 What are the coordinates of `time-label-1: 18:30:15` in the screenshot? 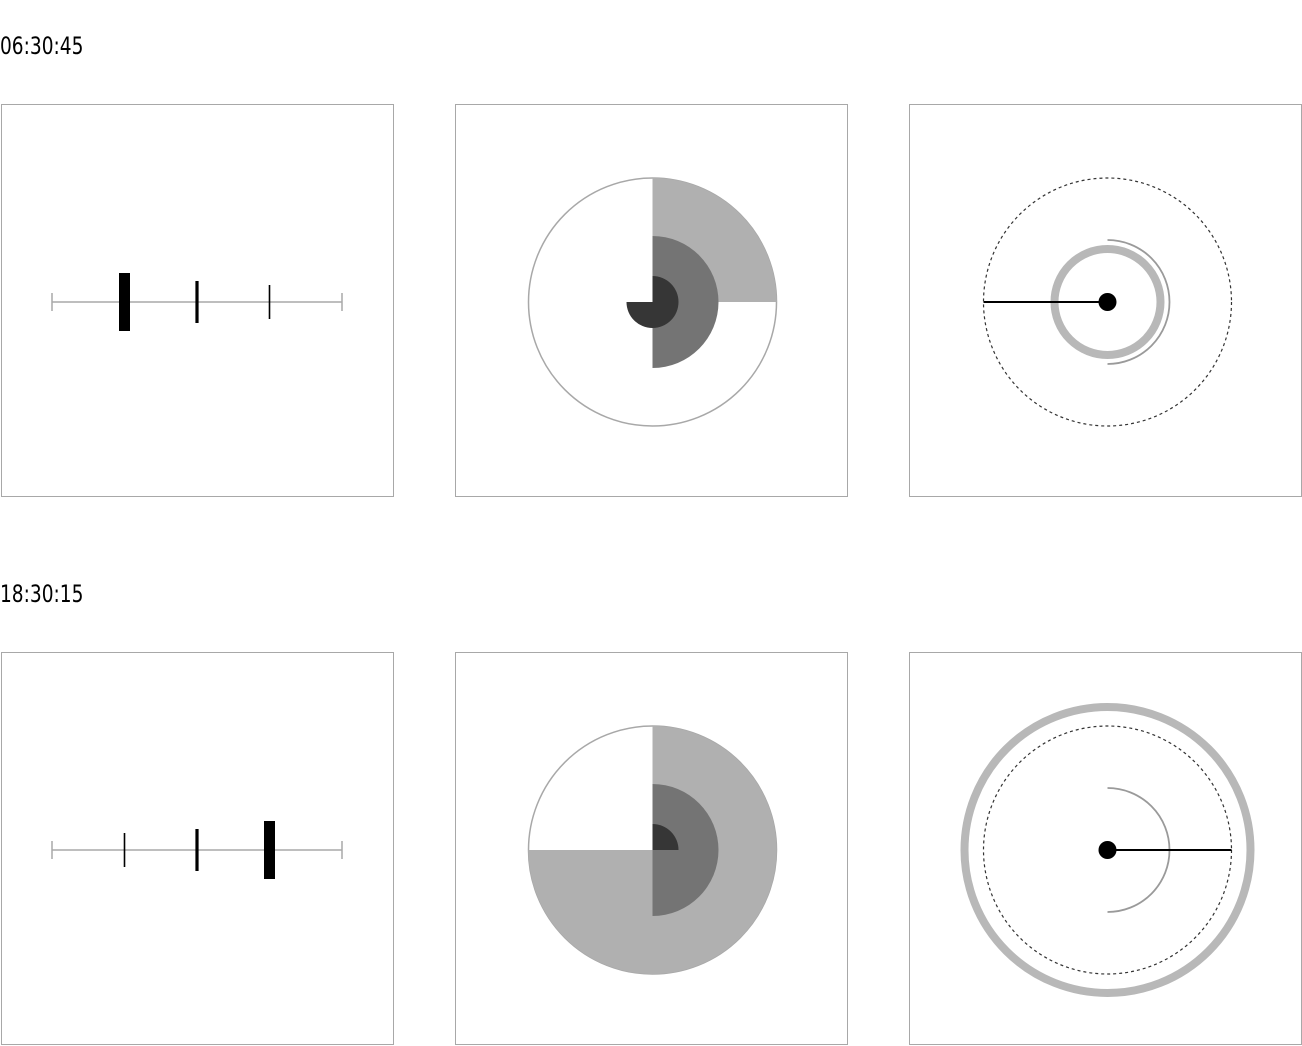 It's located at (42, 594).